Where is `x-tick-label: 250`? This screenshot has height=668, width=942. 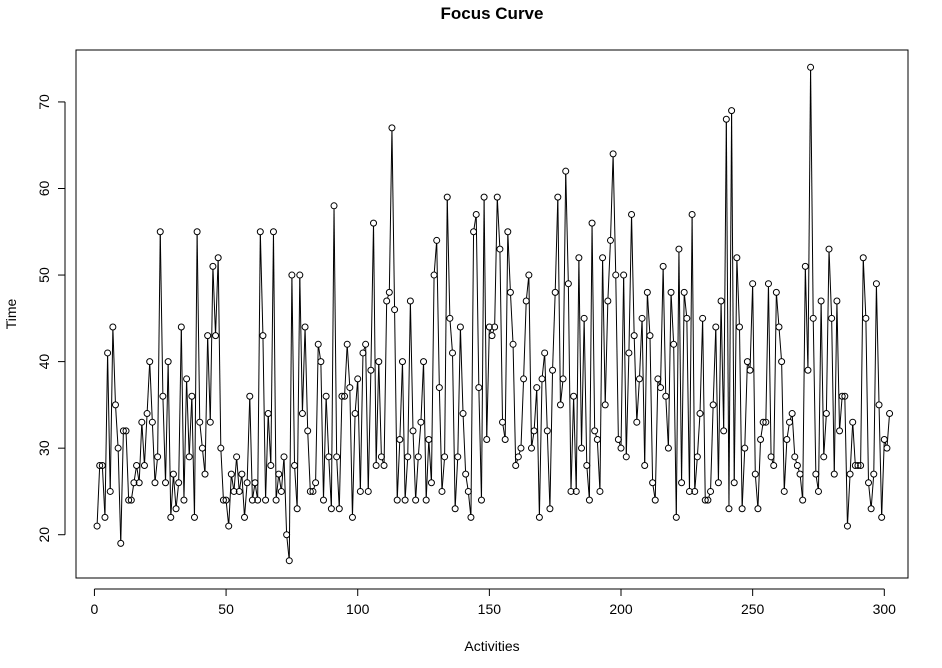 x-tick-label: 250 is located at coordinates (753, 609).